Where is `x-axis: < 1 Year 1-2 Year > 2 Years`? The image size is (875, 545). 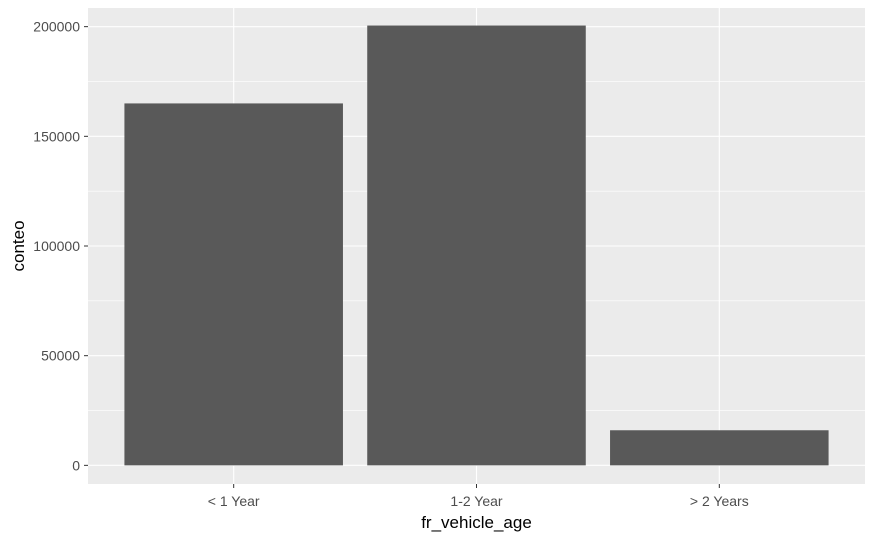 x-axis: < 1 Year 1-2 Year > 2 Years is located at coordinates (478, 496).